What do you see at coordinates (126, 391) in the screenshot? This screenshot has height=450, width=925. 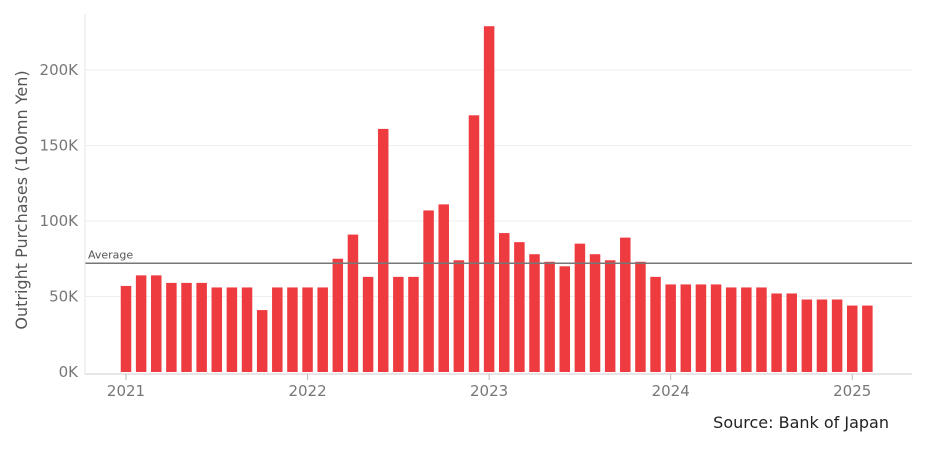 I see `x-tick-label: 2021` at bounding box center [126, 391].